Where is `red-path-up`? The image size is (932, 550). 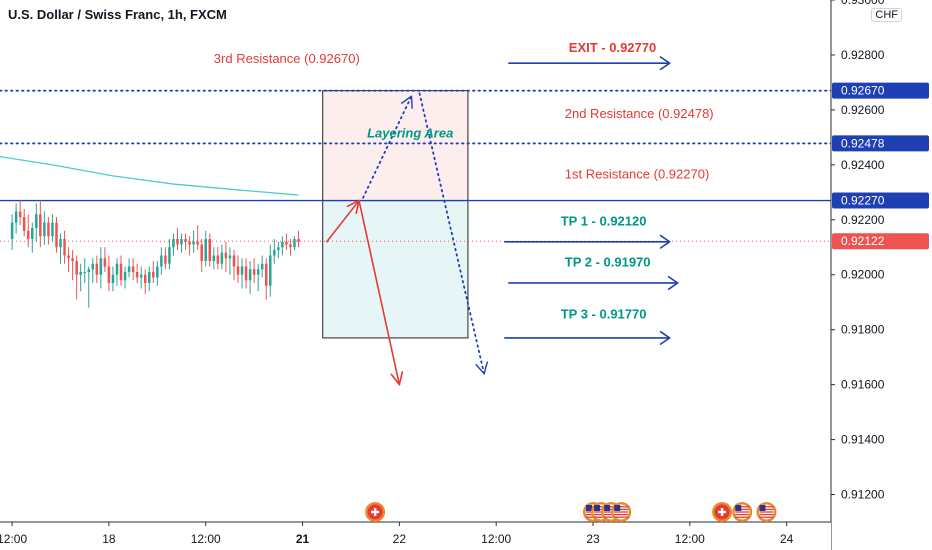 red-path-up is located at coordinates (342, 221).